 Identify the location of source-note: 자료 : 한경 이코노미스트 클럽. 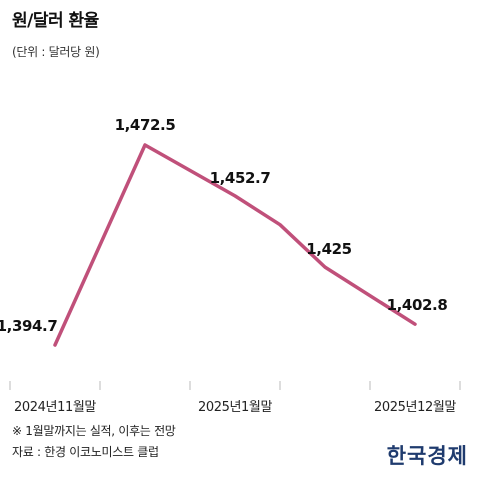
(85, 452).